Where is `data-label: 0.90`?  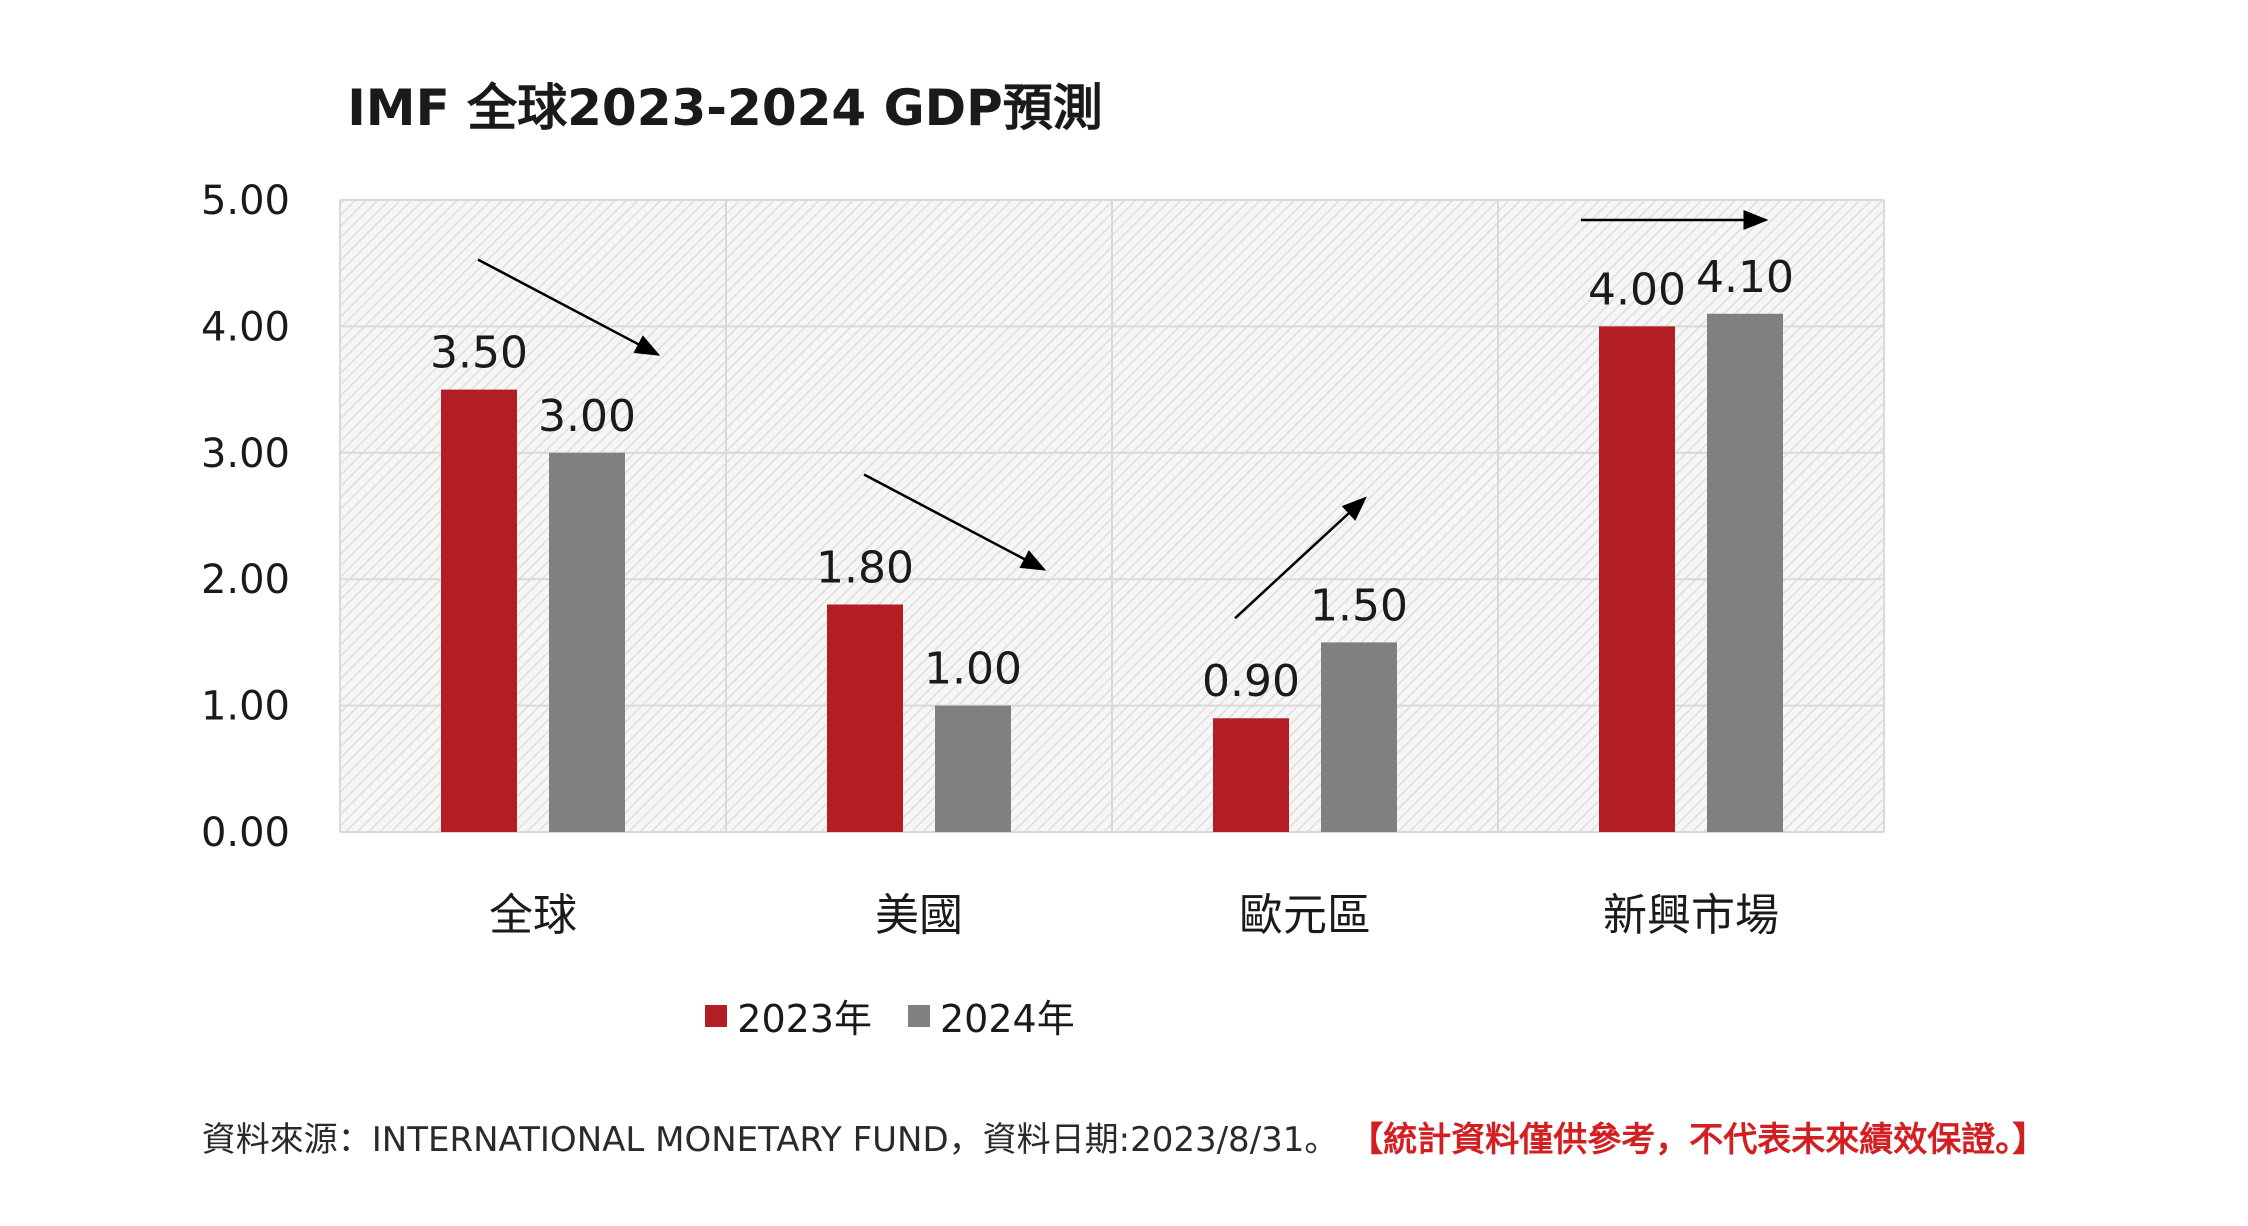
data-label: 0.90 is located at coordinates (1251, 681).